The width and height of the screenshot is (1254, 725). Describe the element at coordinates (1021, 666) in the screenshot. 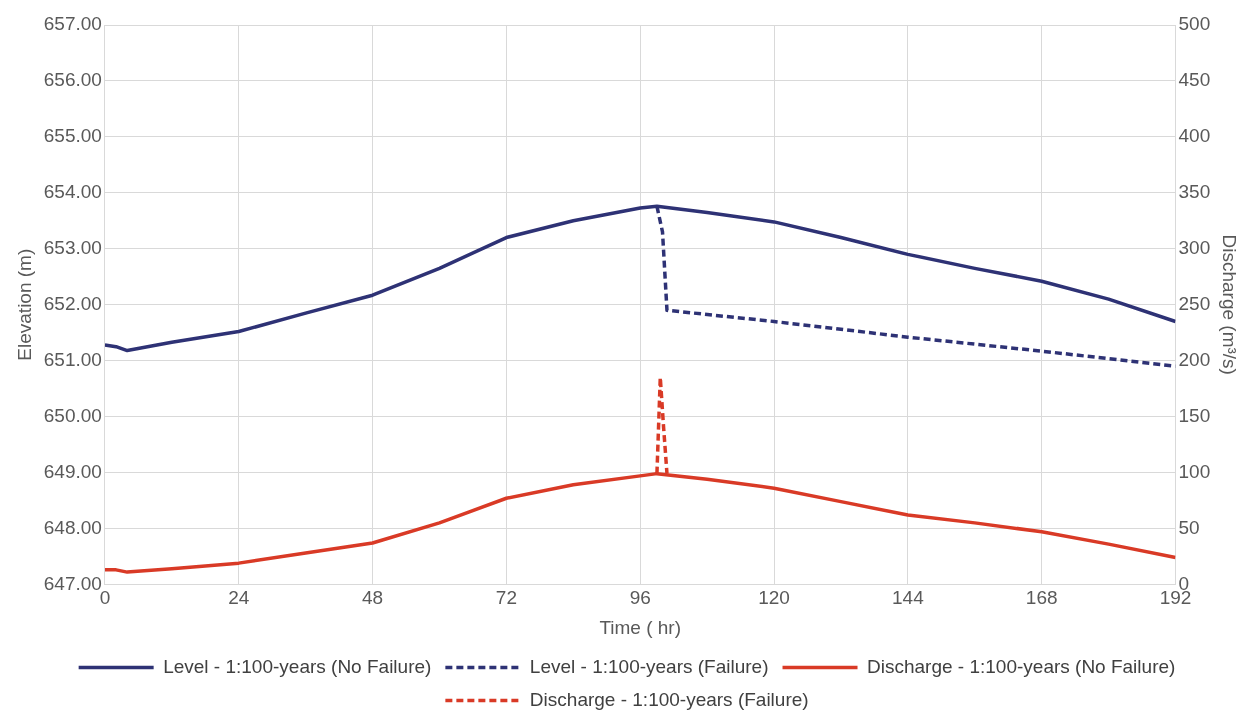

I see `legend-label: Discharge - 1:100-years (No Failure)` at that location.